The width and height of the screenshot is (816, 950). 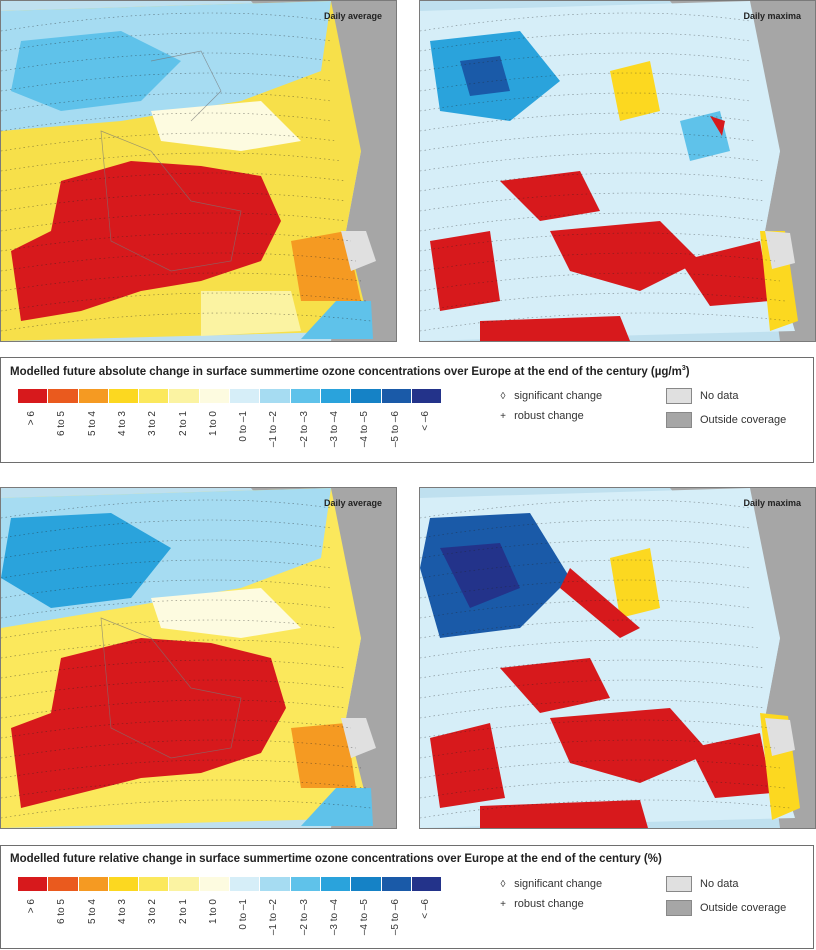 What do you see at coordinates (352, 16) in the screenshot?
I see `panel-title-top-left: Daily average` at bounding box center [352, 16].